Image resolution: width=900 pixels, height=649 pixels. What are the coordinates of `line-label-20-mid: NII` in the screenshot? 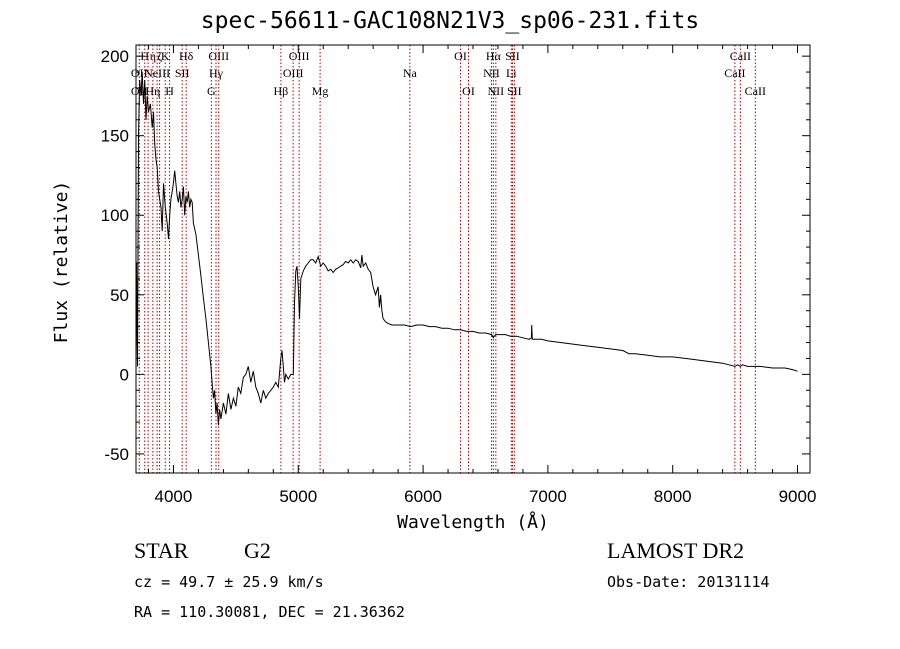 It's located at (491, 73).